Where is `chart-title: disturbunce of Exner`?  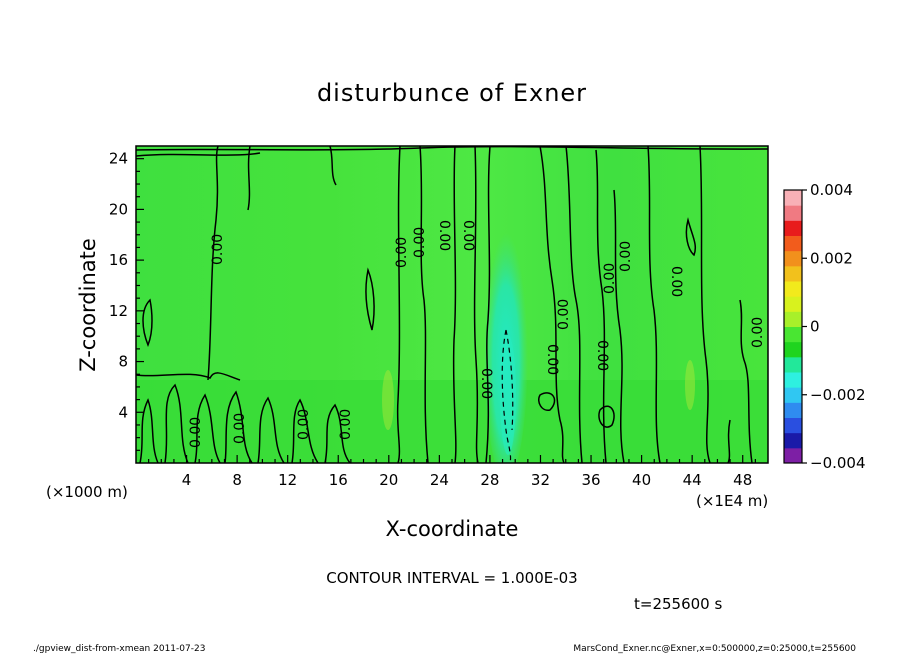
chart-title: disturbunce of Exner is located at coordinates (452, 93).